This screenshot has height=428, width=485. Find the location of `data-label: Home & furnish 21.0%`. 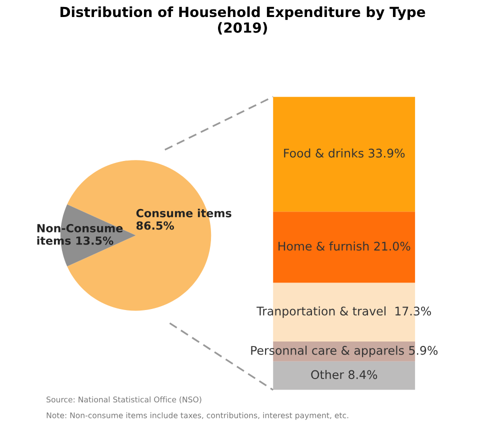

data-label: Home & furnish 21.0% is located at coordinates (344, 246).